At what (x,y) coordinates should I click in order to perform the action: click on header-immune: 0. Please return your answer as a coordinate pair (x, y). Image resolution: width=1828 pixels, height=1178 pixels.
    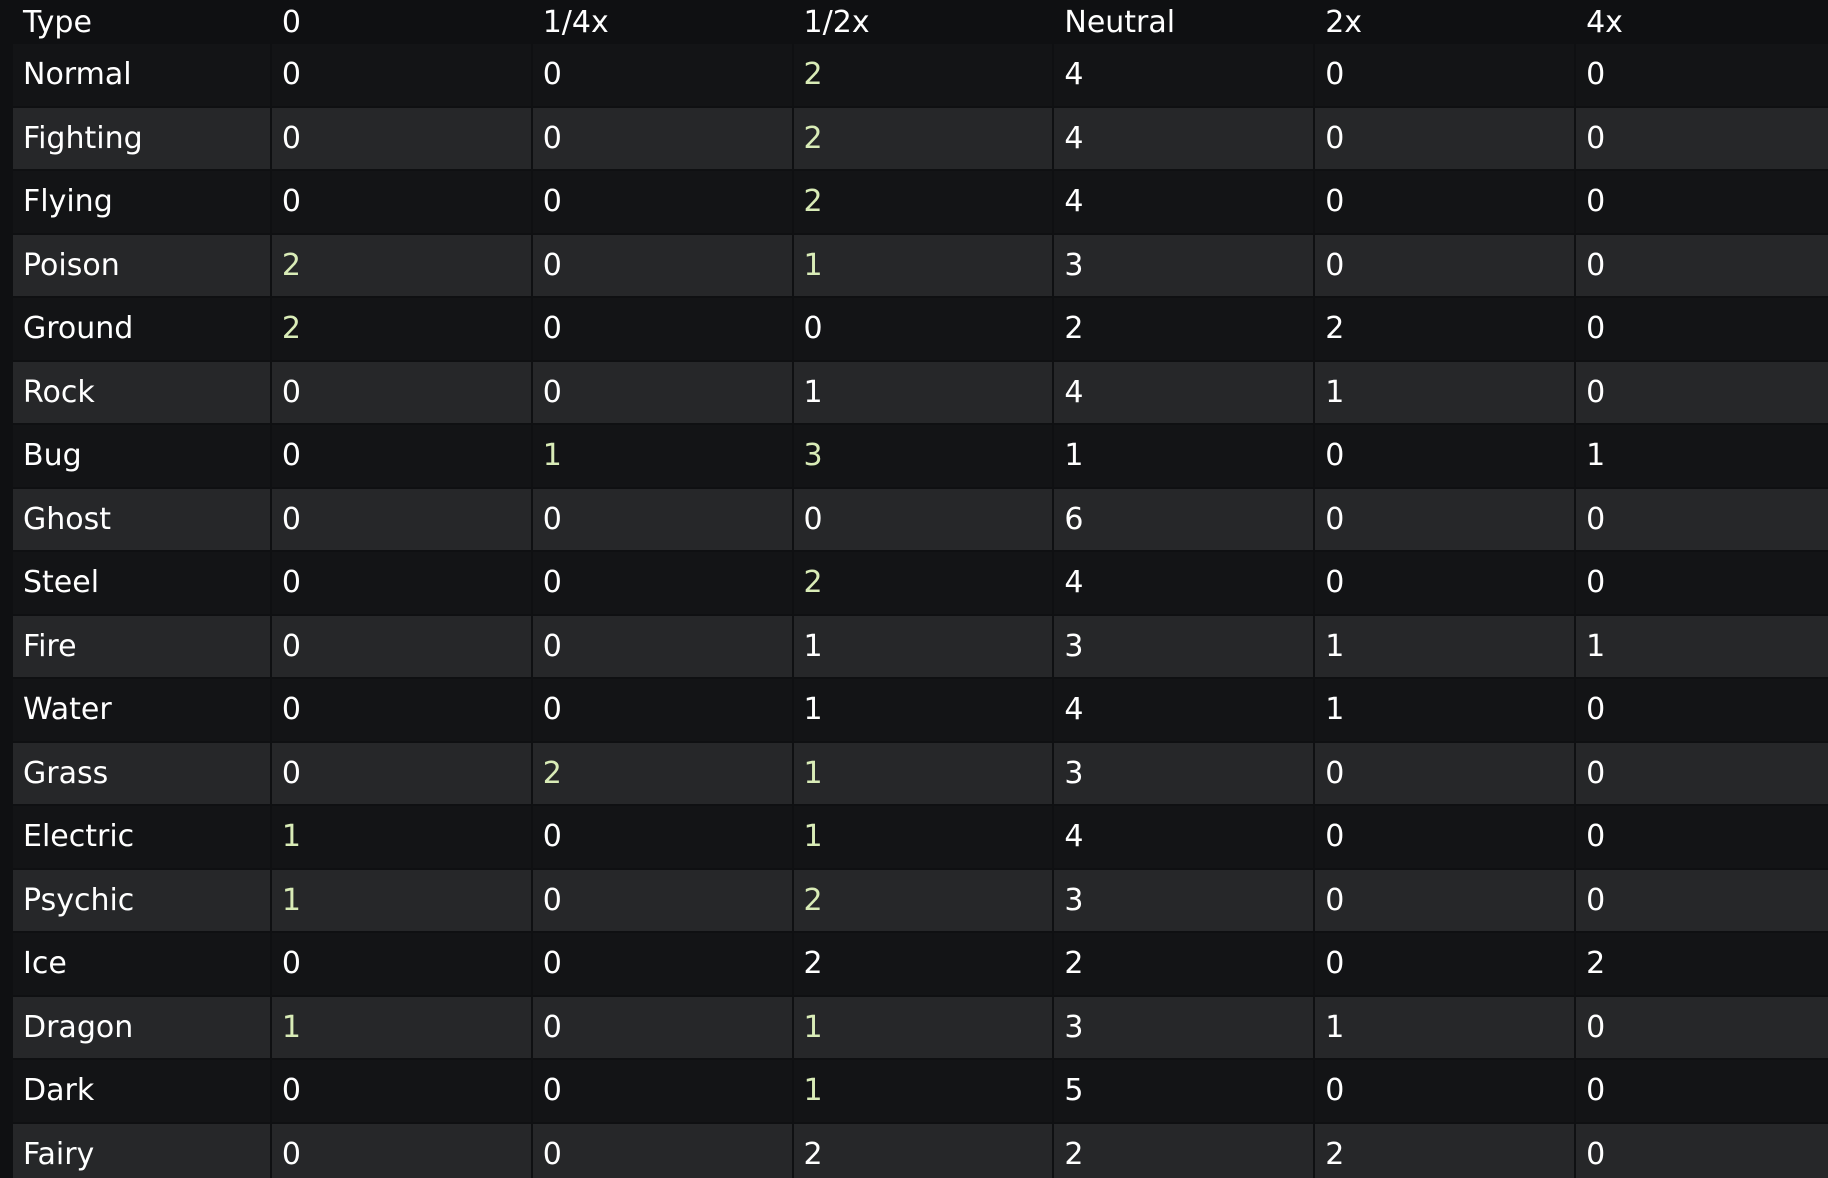
    Looking at the image, I should click on (401, 21).